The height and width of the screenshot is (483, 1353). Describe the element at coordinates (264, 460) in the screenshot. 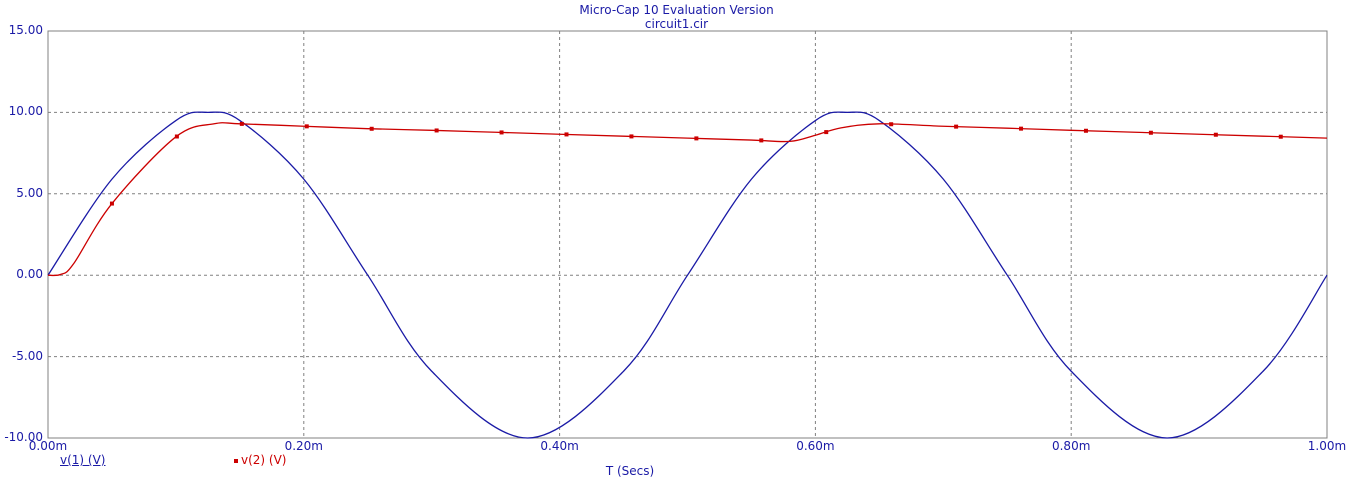

I see `legend-label-v2: v(2) (V)` at that location.